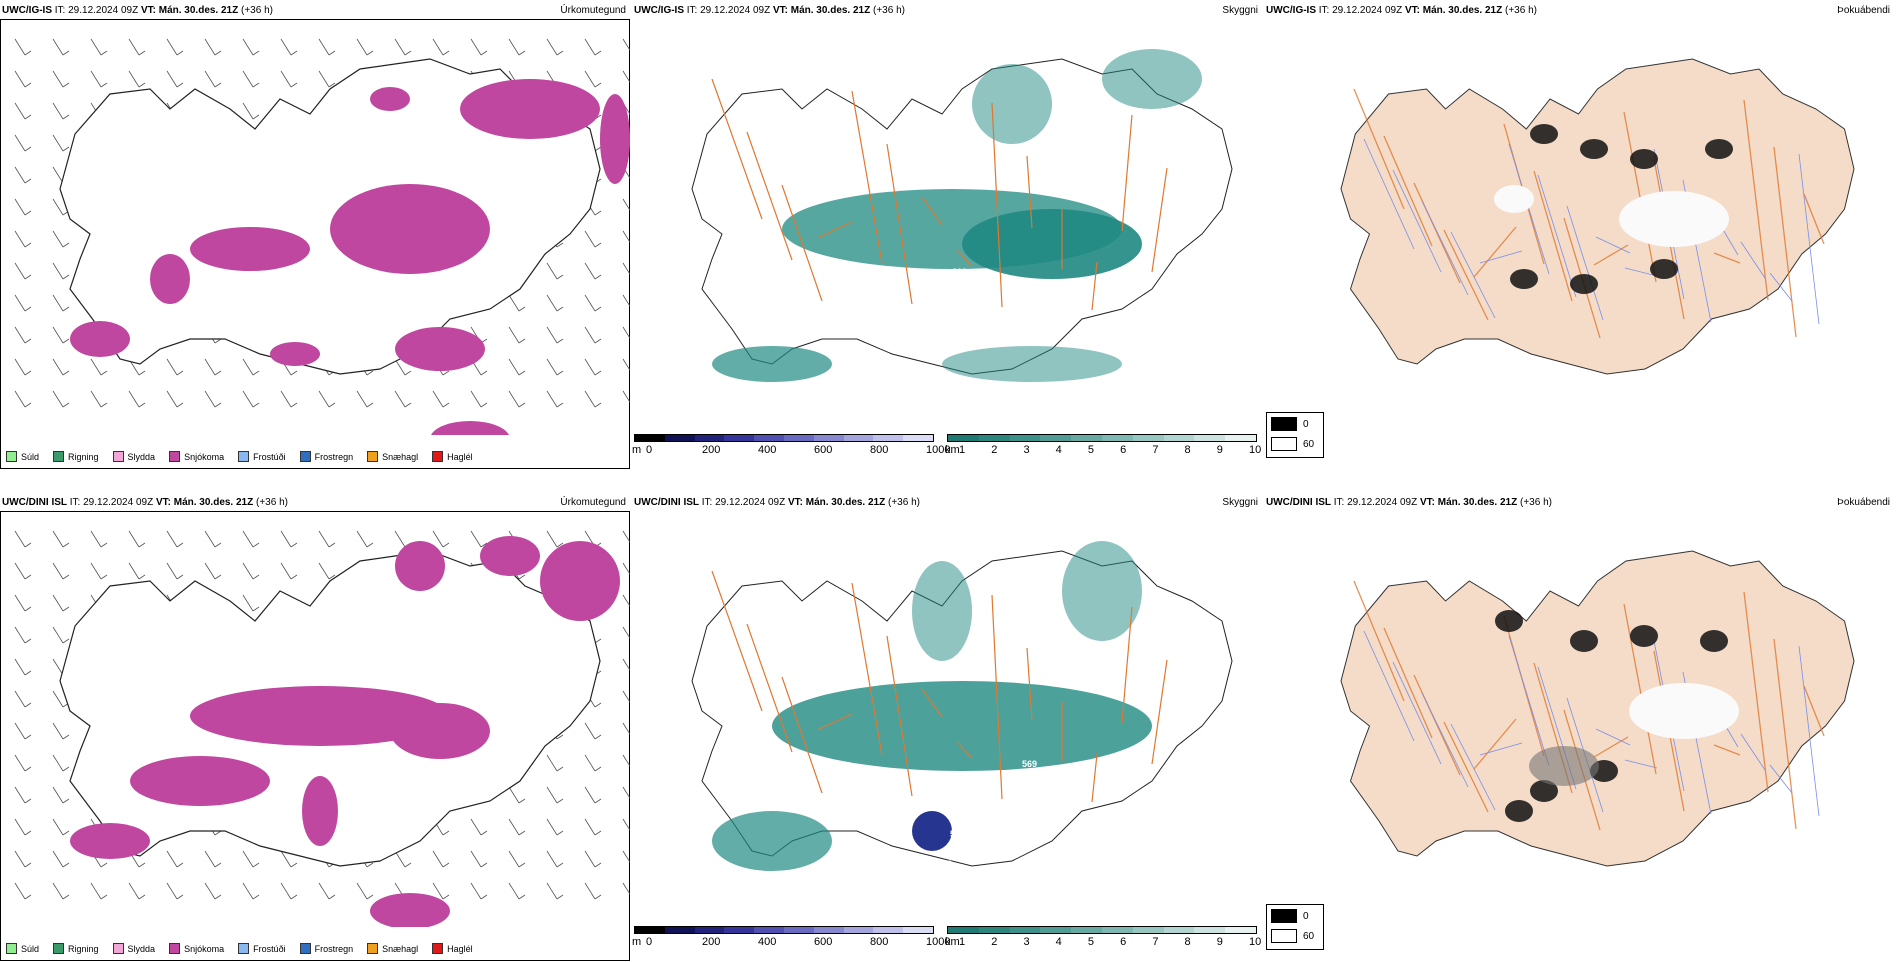 The image size is (1900, 962). Describe the element at coordinates (944, 400) in the screenshot. I see `visibility-label: 311` at that location.